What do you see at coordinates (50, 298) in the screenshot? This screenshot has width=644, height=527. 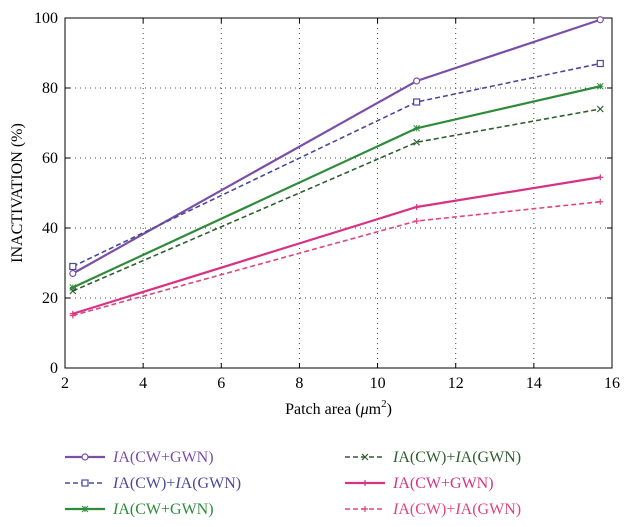 I see `y-tick-label: 20` at bounding box center [50, 298].